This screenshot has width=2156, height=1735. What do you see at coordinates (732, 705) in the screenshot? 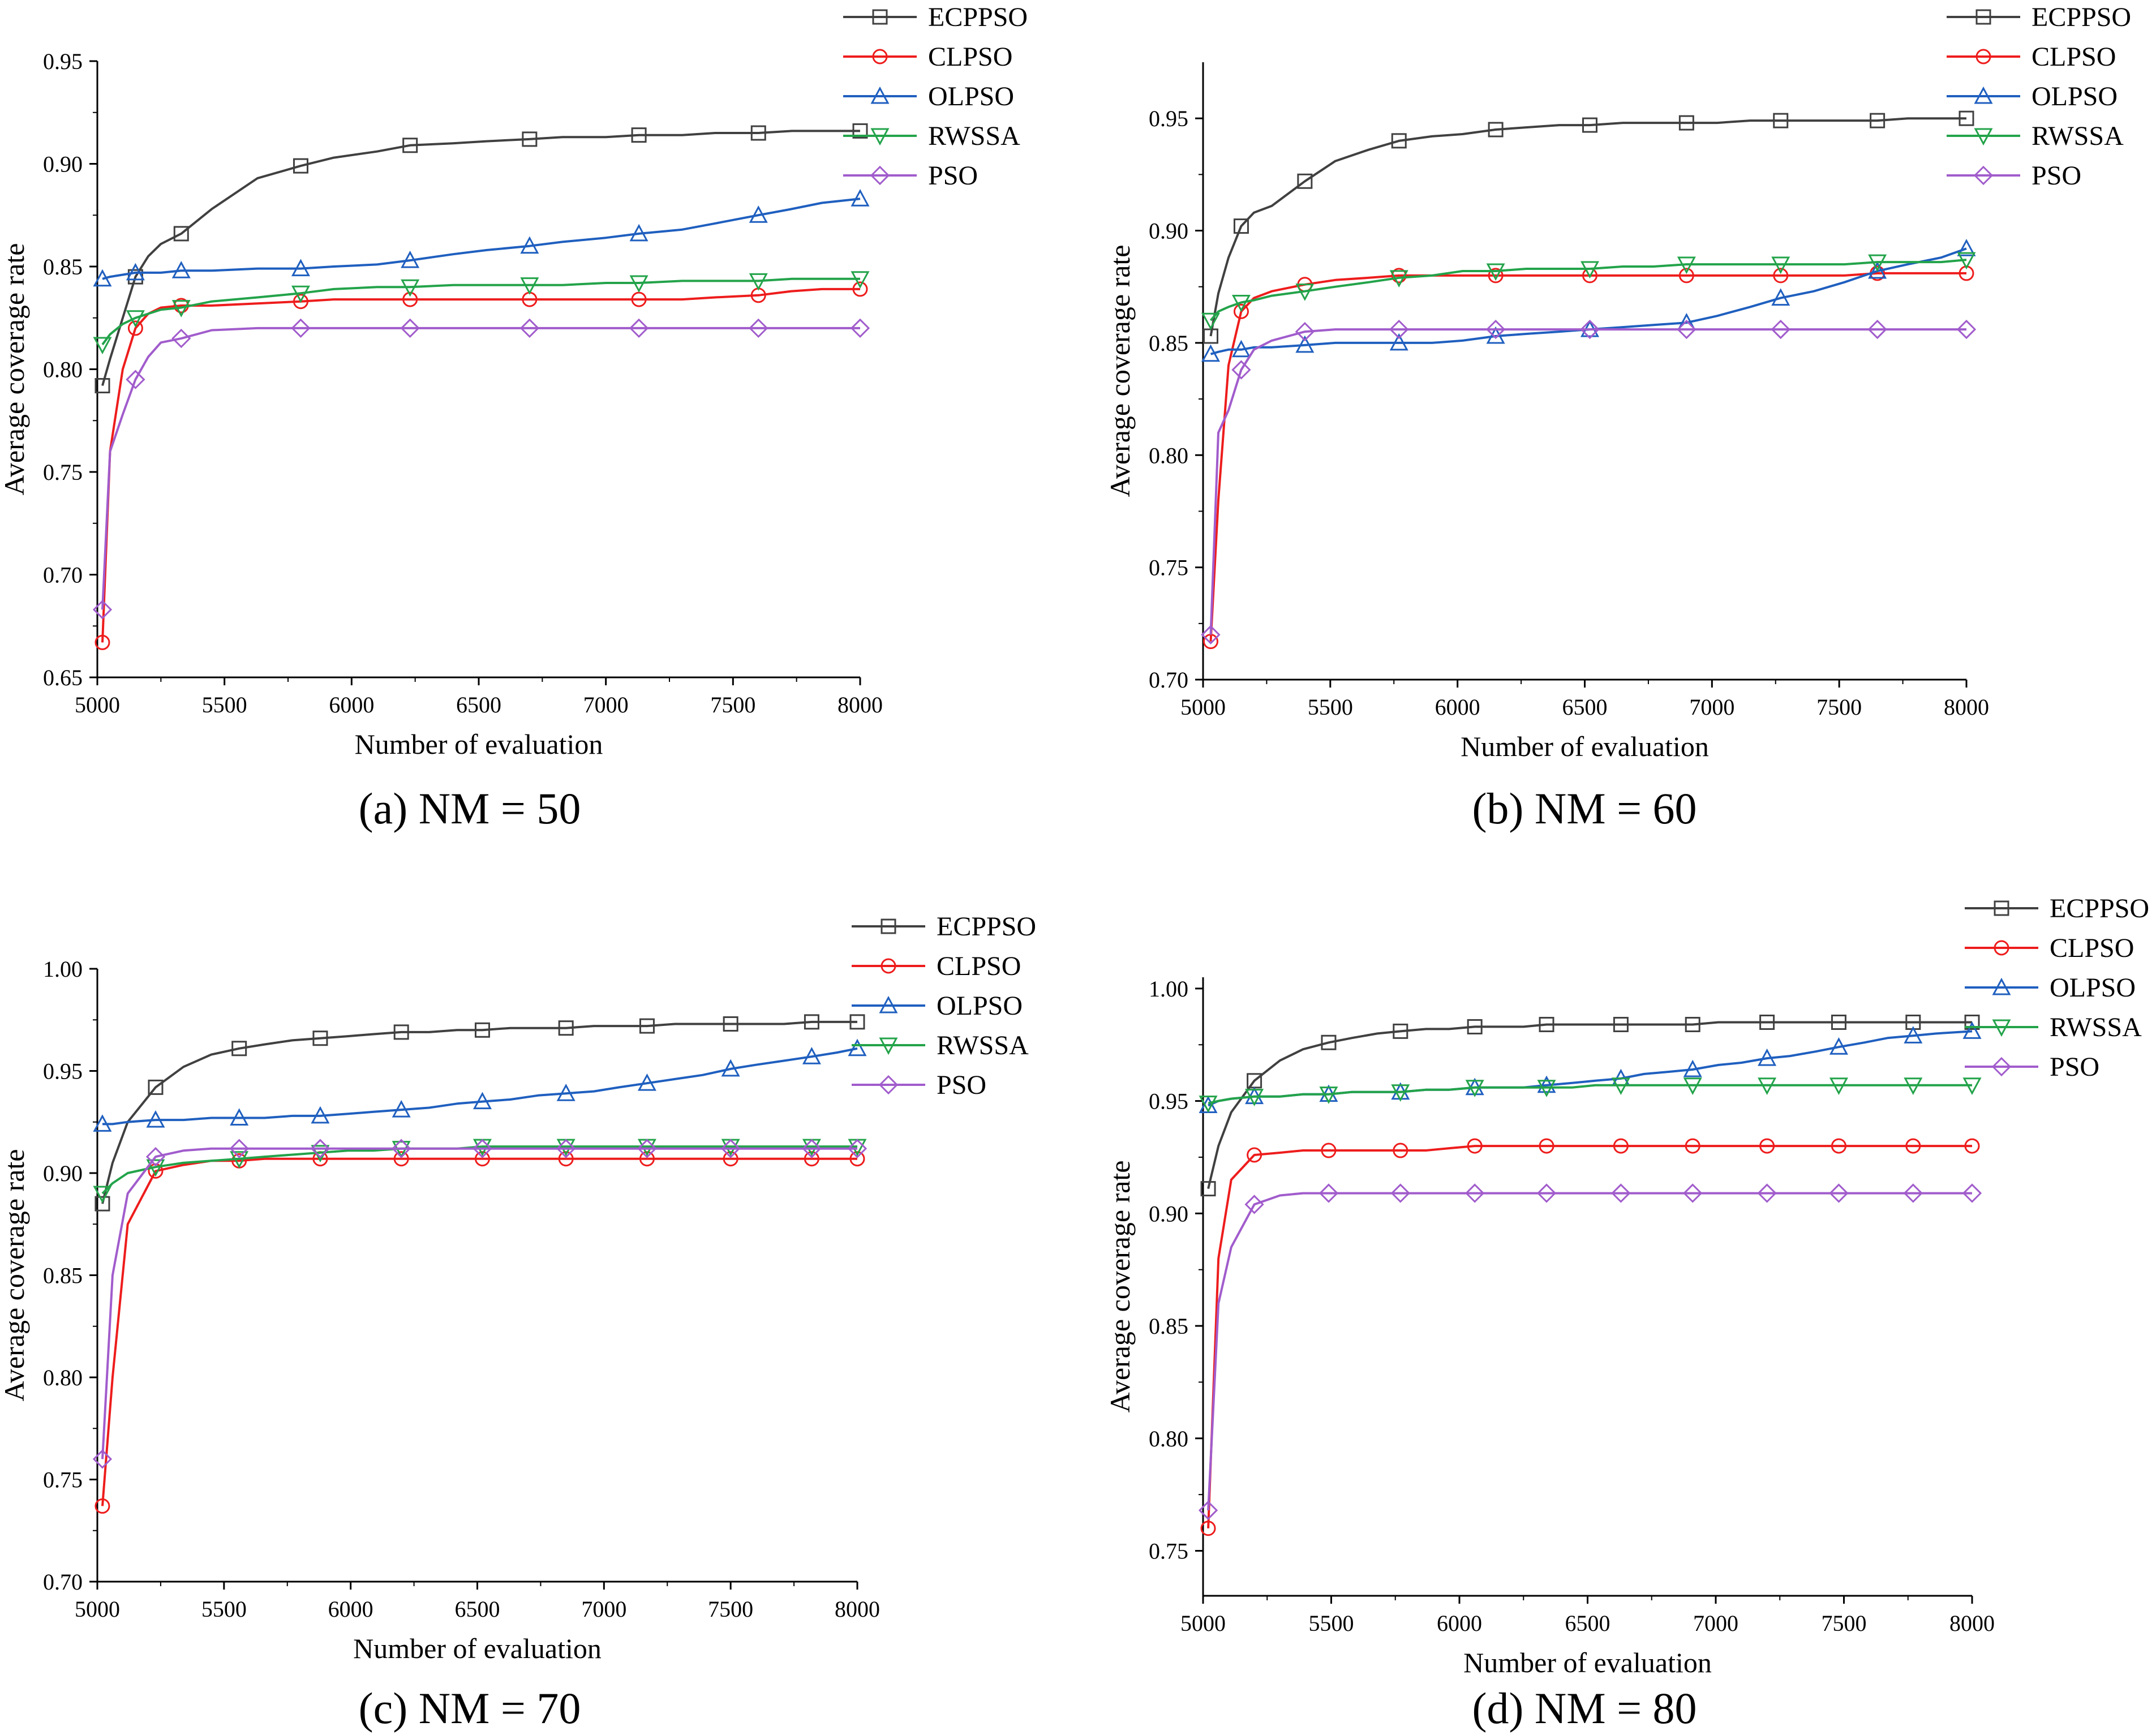
I see `x-tick-label: 7500` at bounding box center [732, 705].